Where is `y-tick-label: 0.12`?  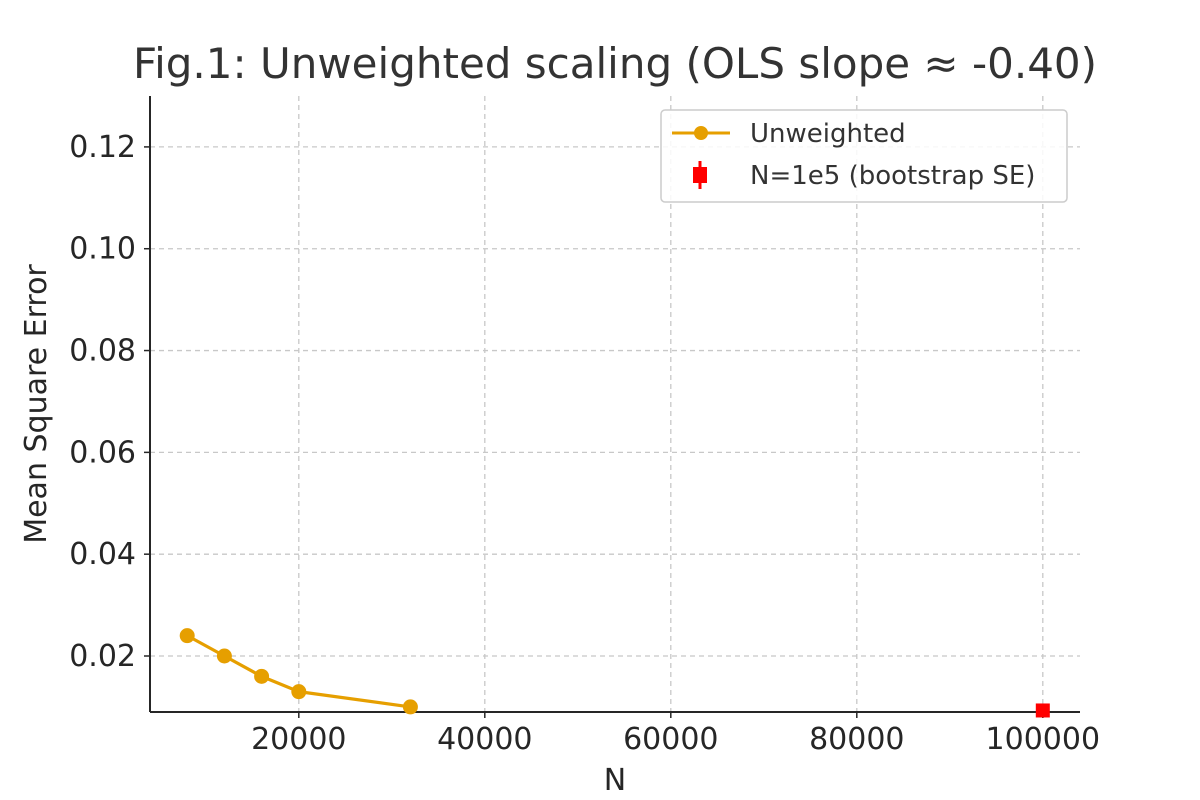 y-tick-label: 0.12 is located at coordinates (102, 147).